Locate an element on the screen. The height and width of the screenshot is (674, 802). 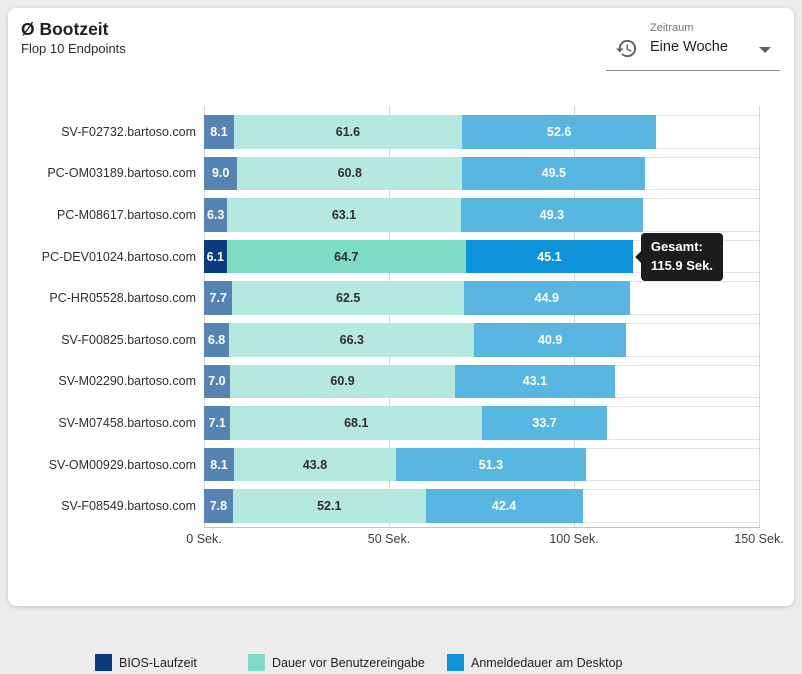
bar-segment: 60.8 is located at coordinates (350, 173).